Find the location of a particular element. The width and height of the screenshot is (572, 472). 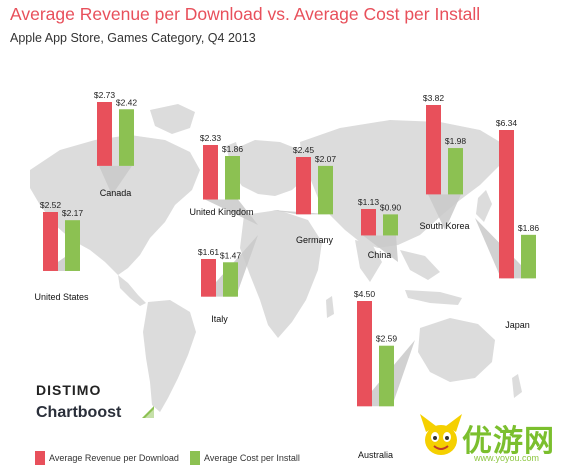

map-japan is located at coordinates (484, 206).